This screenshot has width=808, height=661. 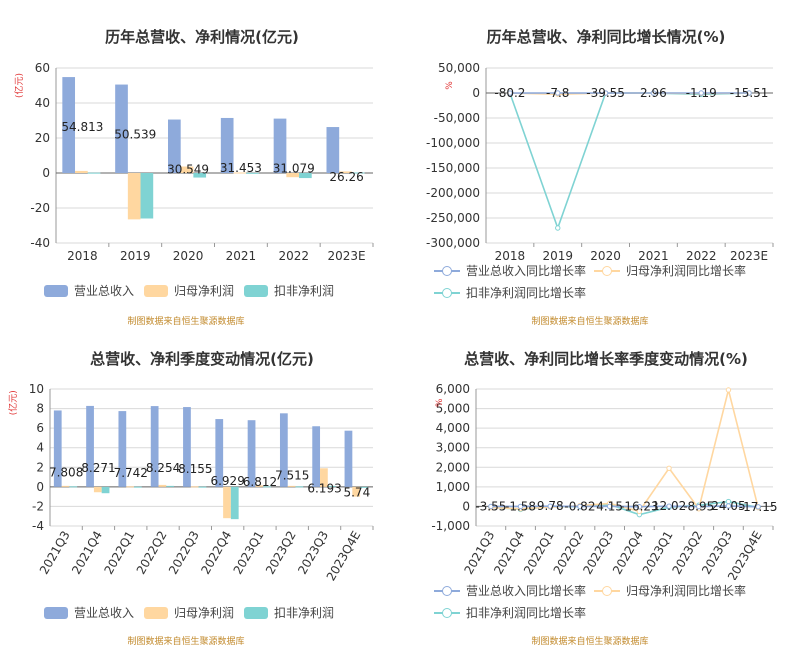 What do you see at coordinates (313, 553) in the screenshot?
I see `x-tick-label: 2023Q3` at bounding box center [313, 553].